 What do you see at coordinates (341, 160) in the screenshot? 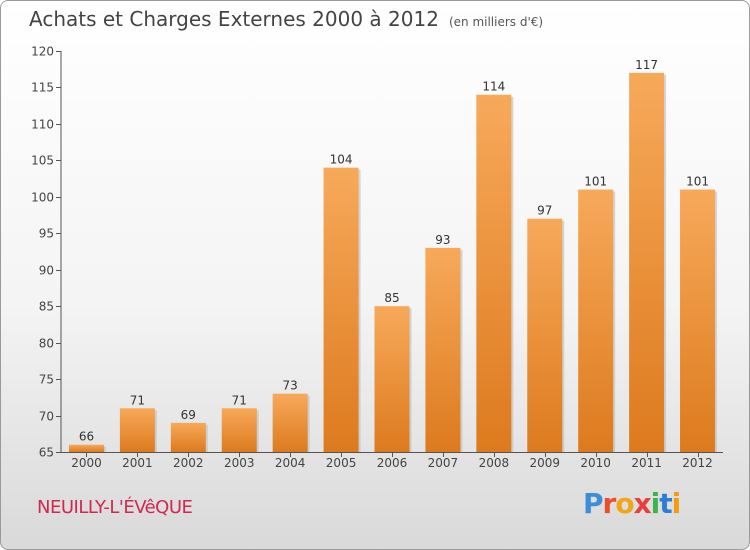
I see `data-label: 104` at bounding box center [341, 160].